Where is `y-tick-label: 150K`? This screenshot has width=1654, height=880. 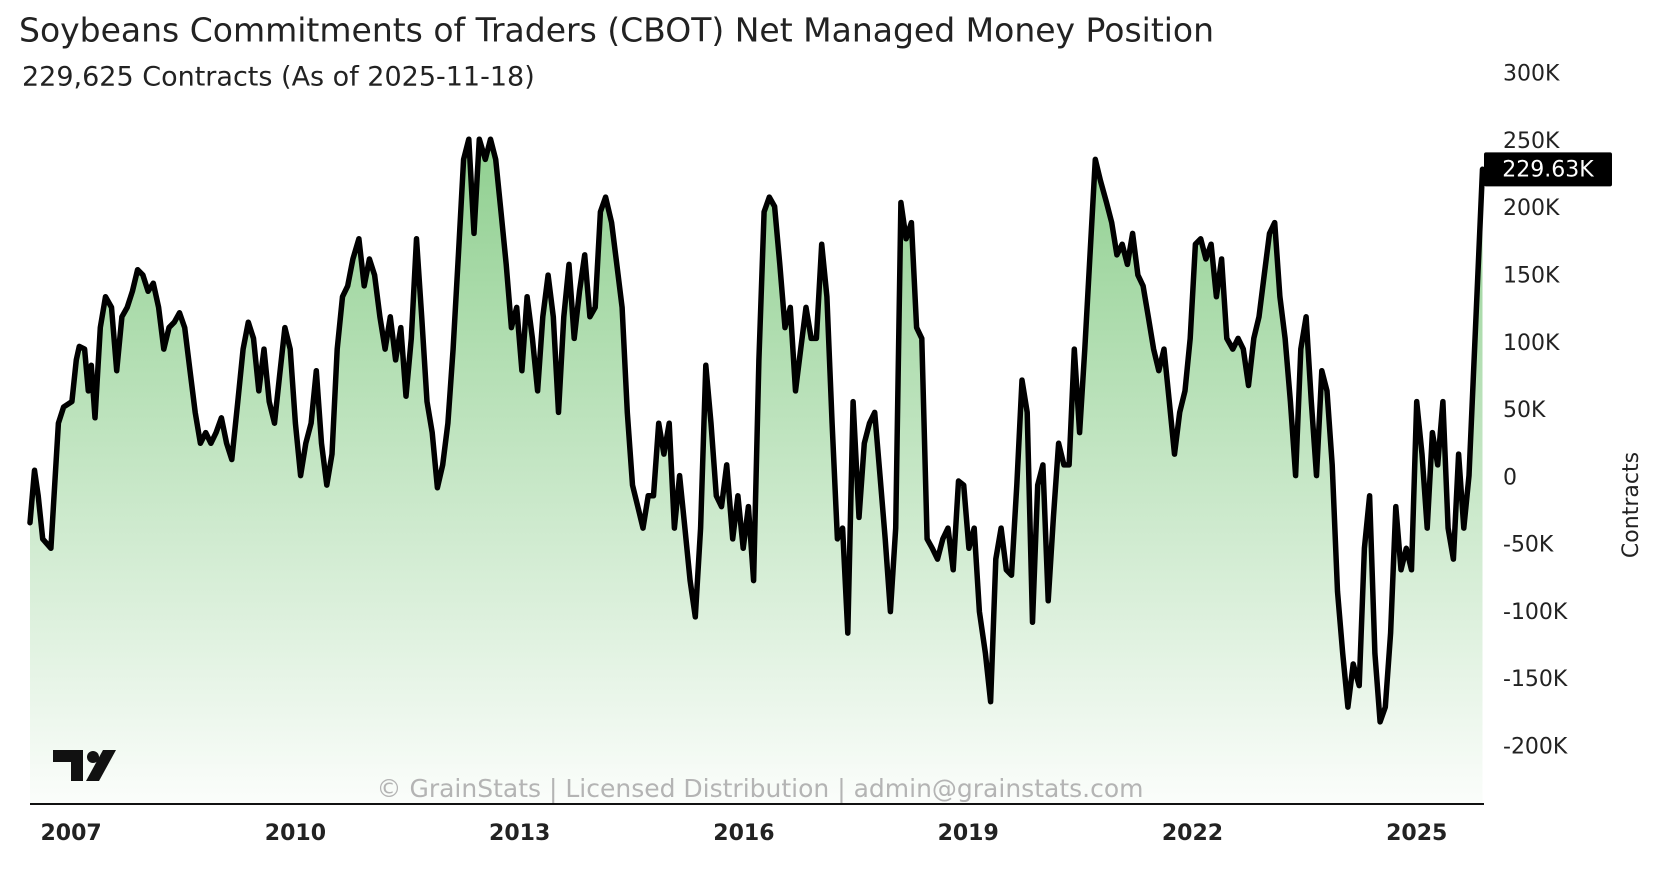 y-tick-label: 150K is located at coordinates (1531, 275).